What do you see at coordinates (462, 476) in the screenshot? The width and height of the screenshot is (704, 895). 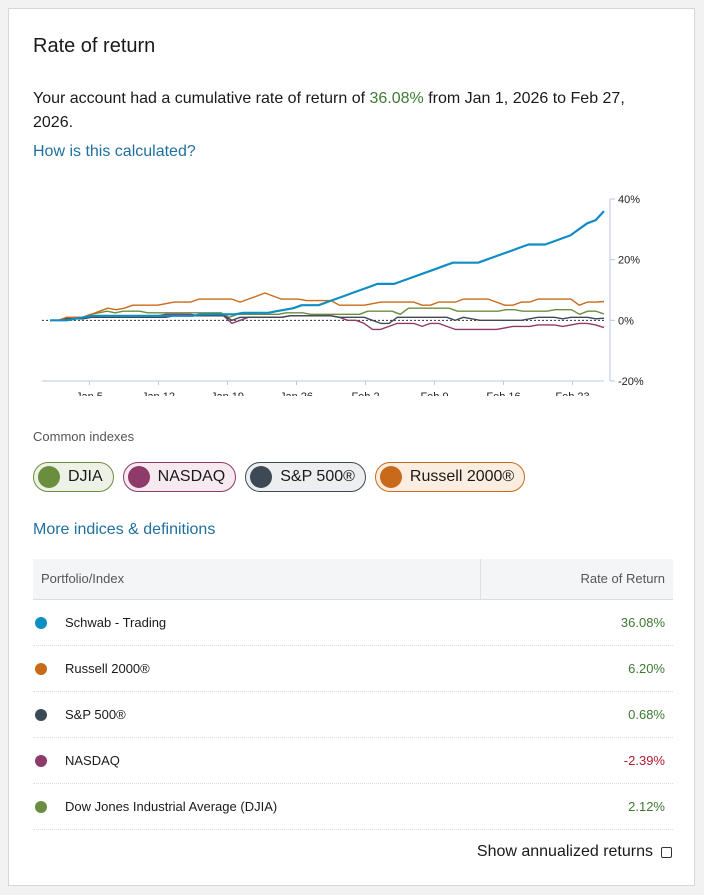 I see `chip-russell-label: Russell 2000®` at bounding box center [462, 476].